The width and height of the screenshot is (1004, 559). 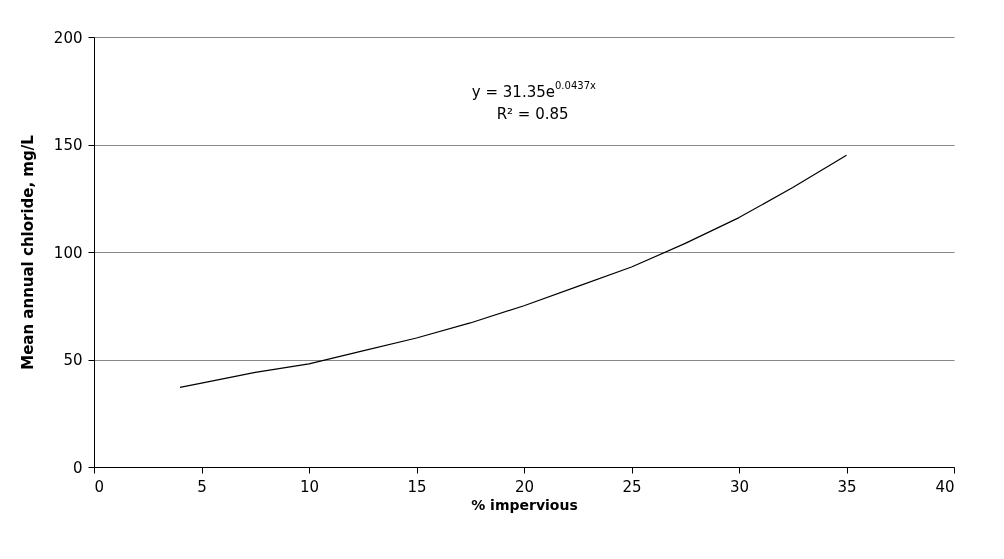 What do you see at coordinates (524, 486) in the screenshot?
I see `x-tick-label: 20` at bounding box center [524, 486].